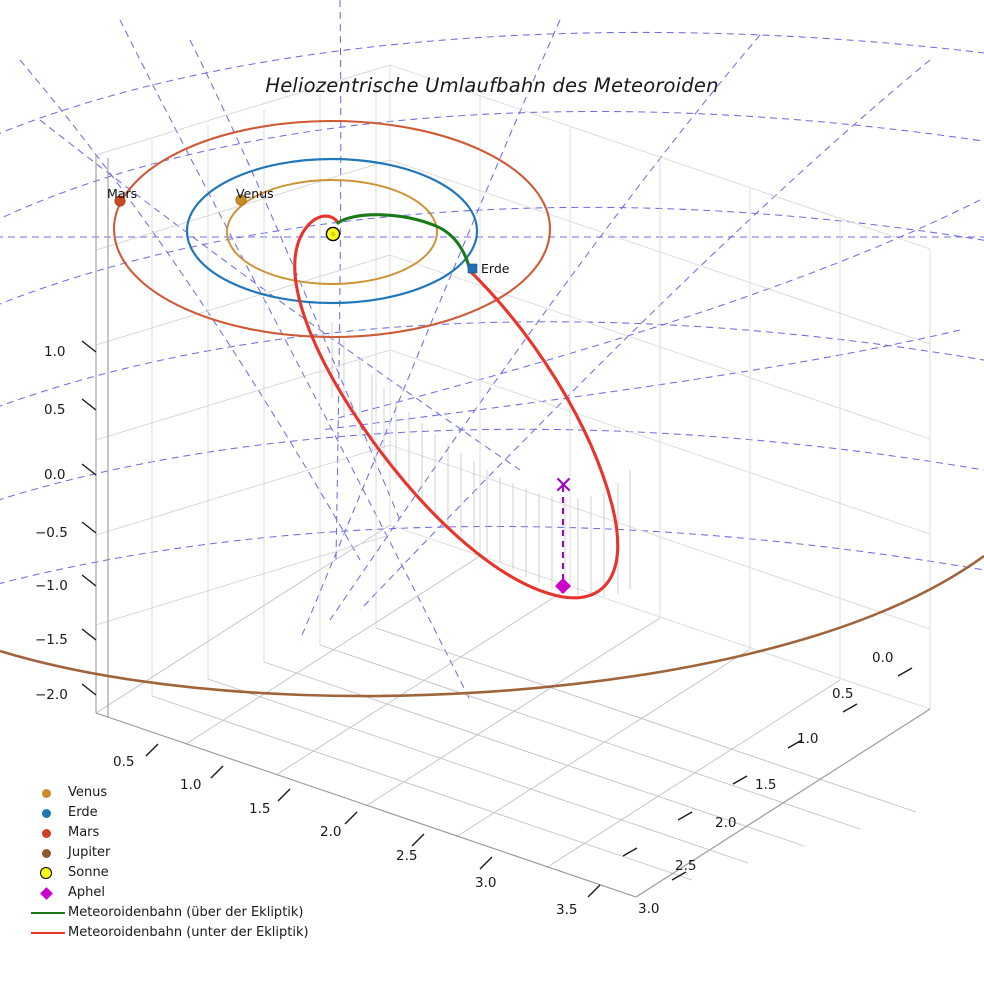 This screenshot has width=984, height=984. Describe the element at coordinates (186, 912) in the screenshot. I see `legend-label-bahn-ueber: Meteoroidenbahn (über der Ekliptik)` at that location.